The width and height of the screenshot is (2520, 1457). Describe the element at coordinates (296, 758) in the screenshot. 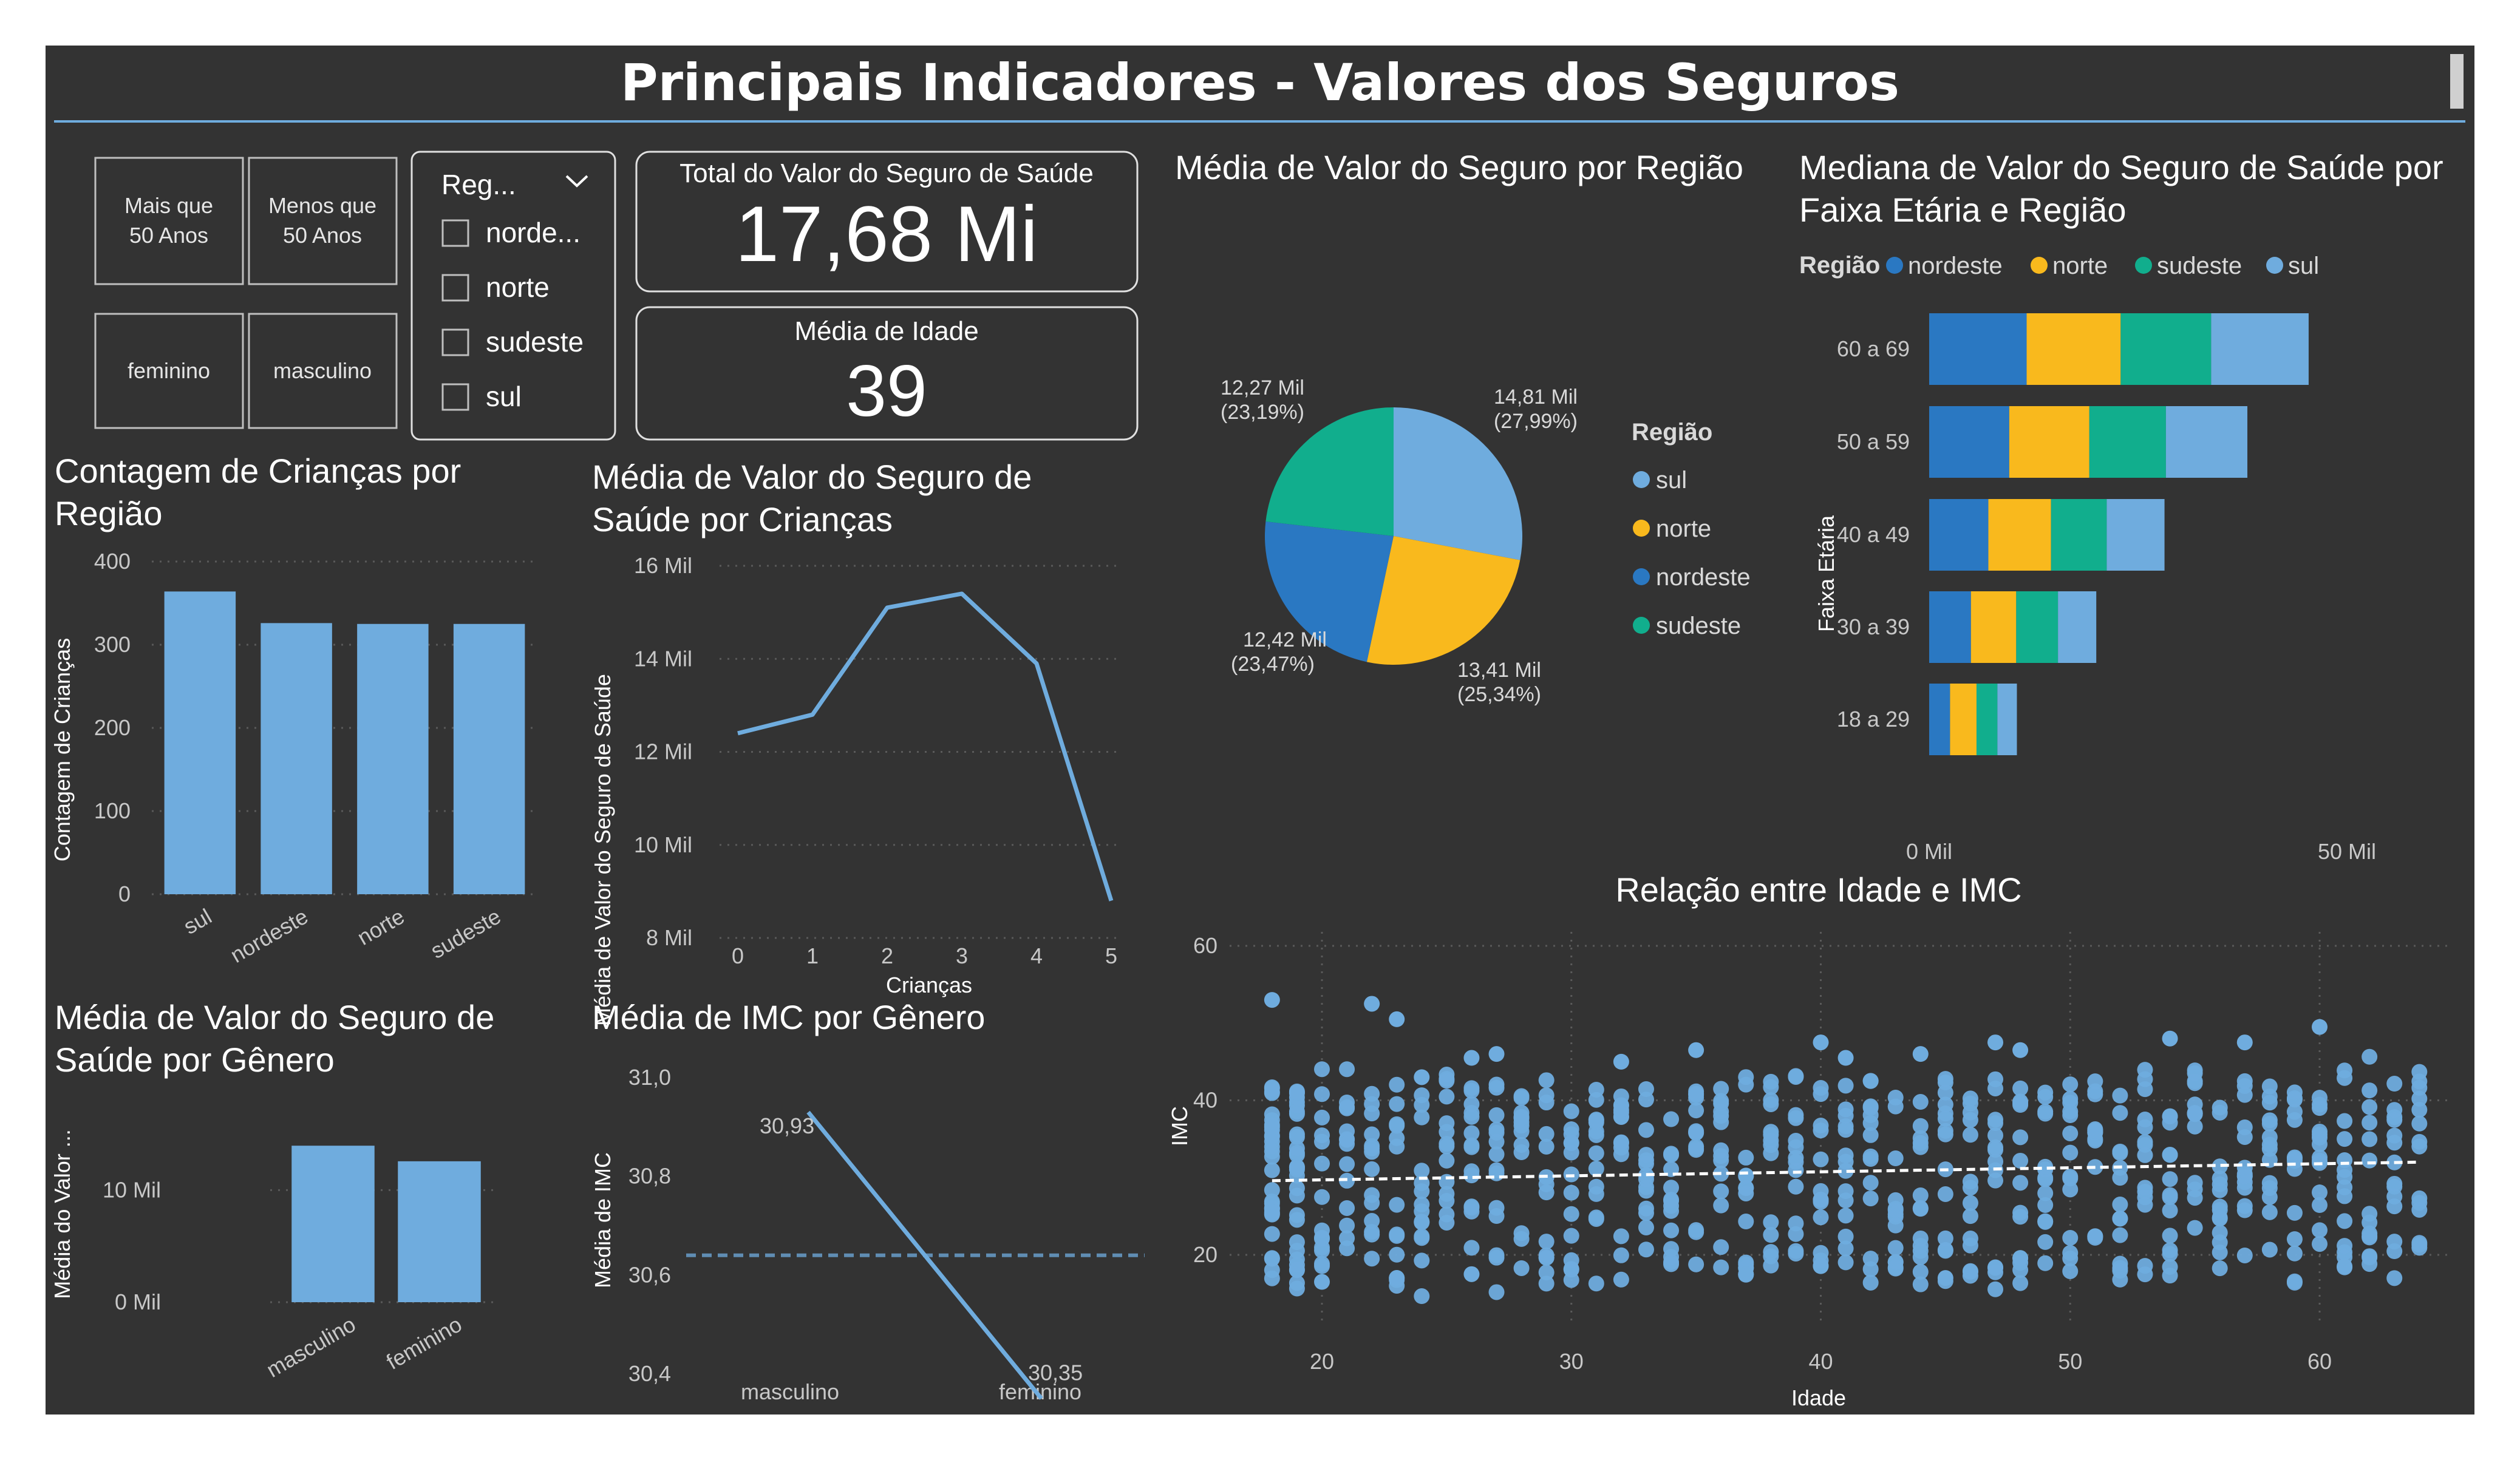

I see `bar` at that location.